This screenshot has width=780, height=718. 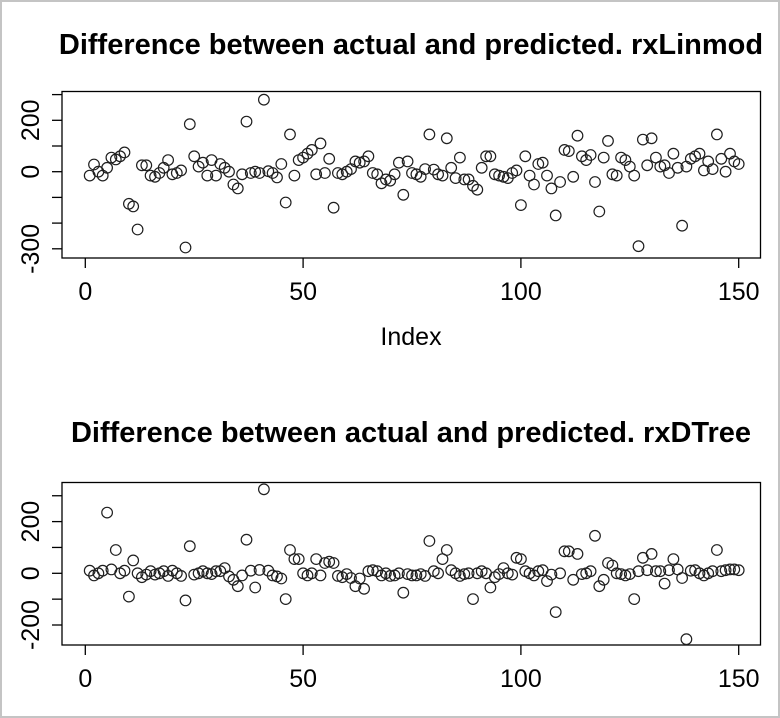 What do you see at coordinates (31, 172) in the screenshot?
I see `y-axis-tick-label: 0` at bounding box center [31, 172].